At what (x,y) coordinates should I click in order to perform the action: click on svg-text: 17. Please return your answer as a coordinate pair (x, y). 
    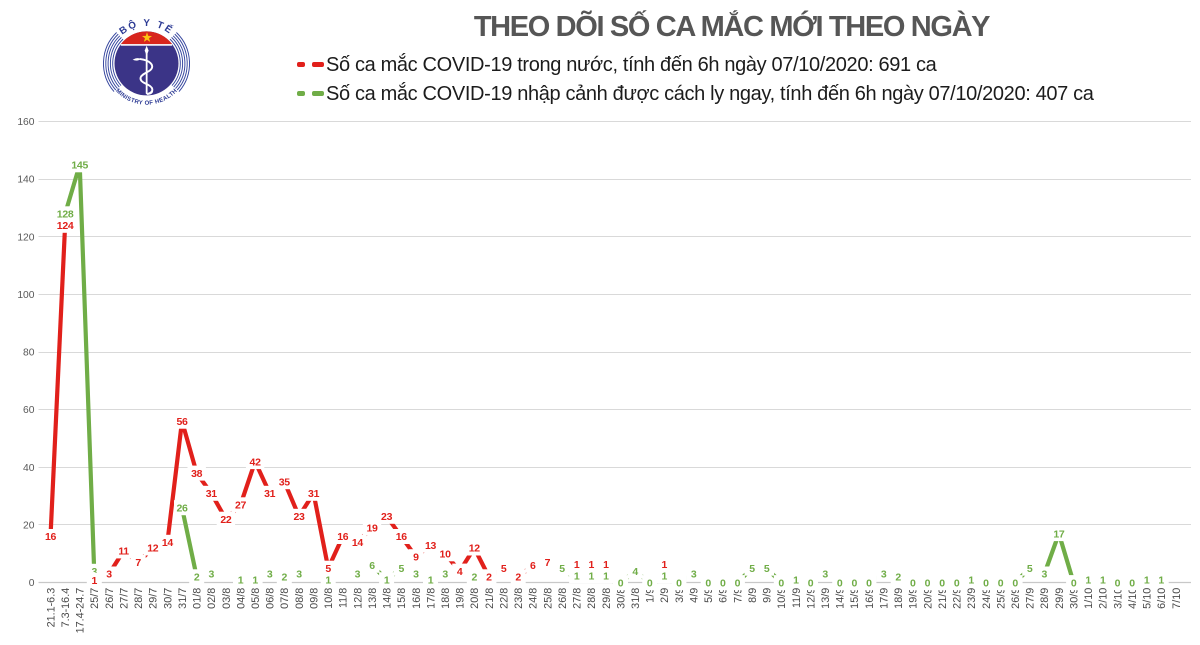
    Looking at the image, I should click on (1059, 534).